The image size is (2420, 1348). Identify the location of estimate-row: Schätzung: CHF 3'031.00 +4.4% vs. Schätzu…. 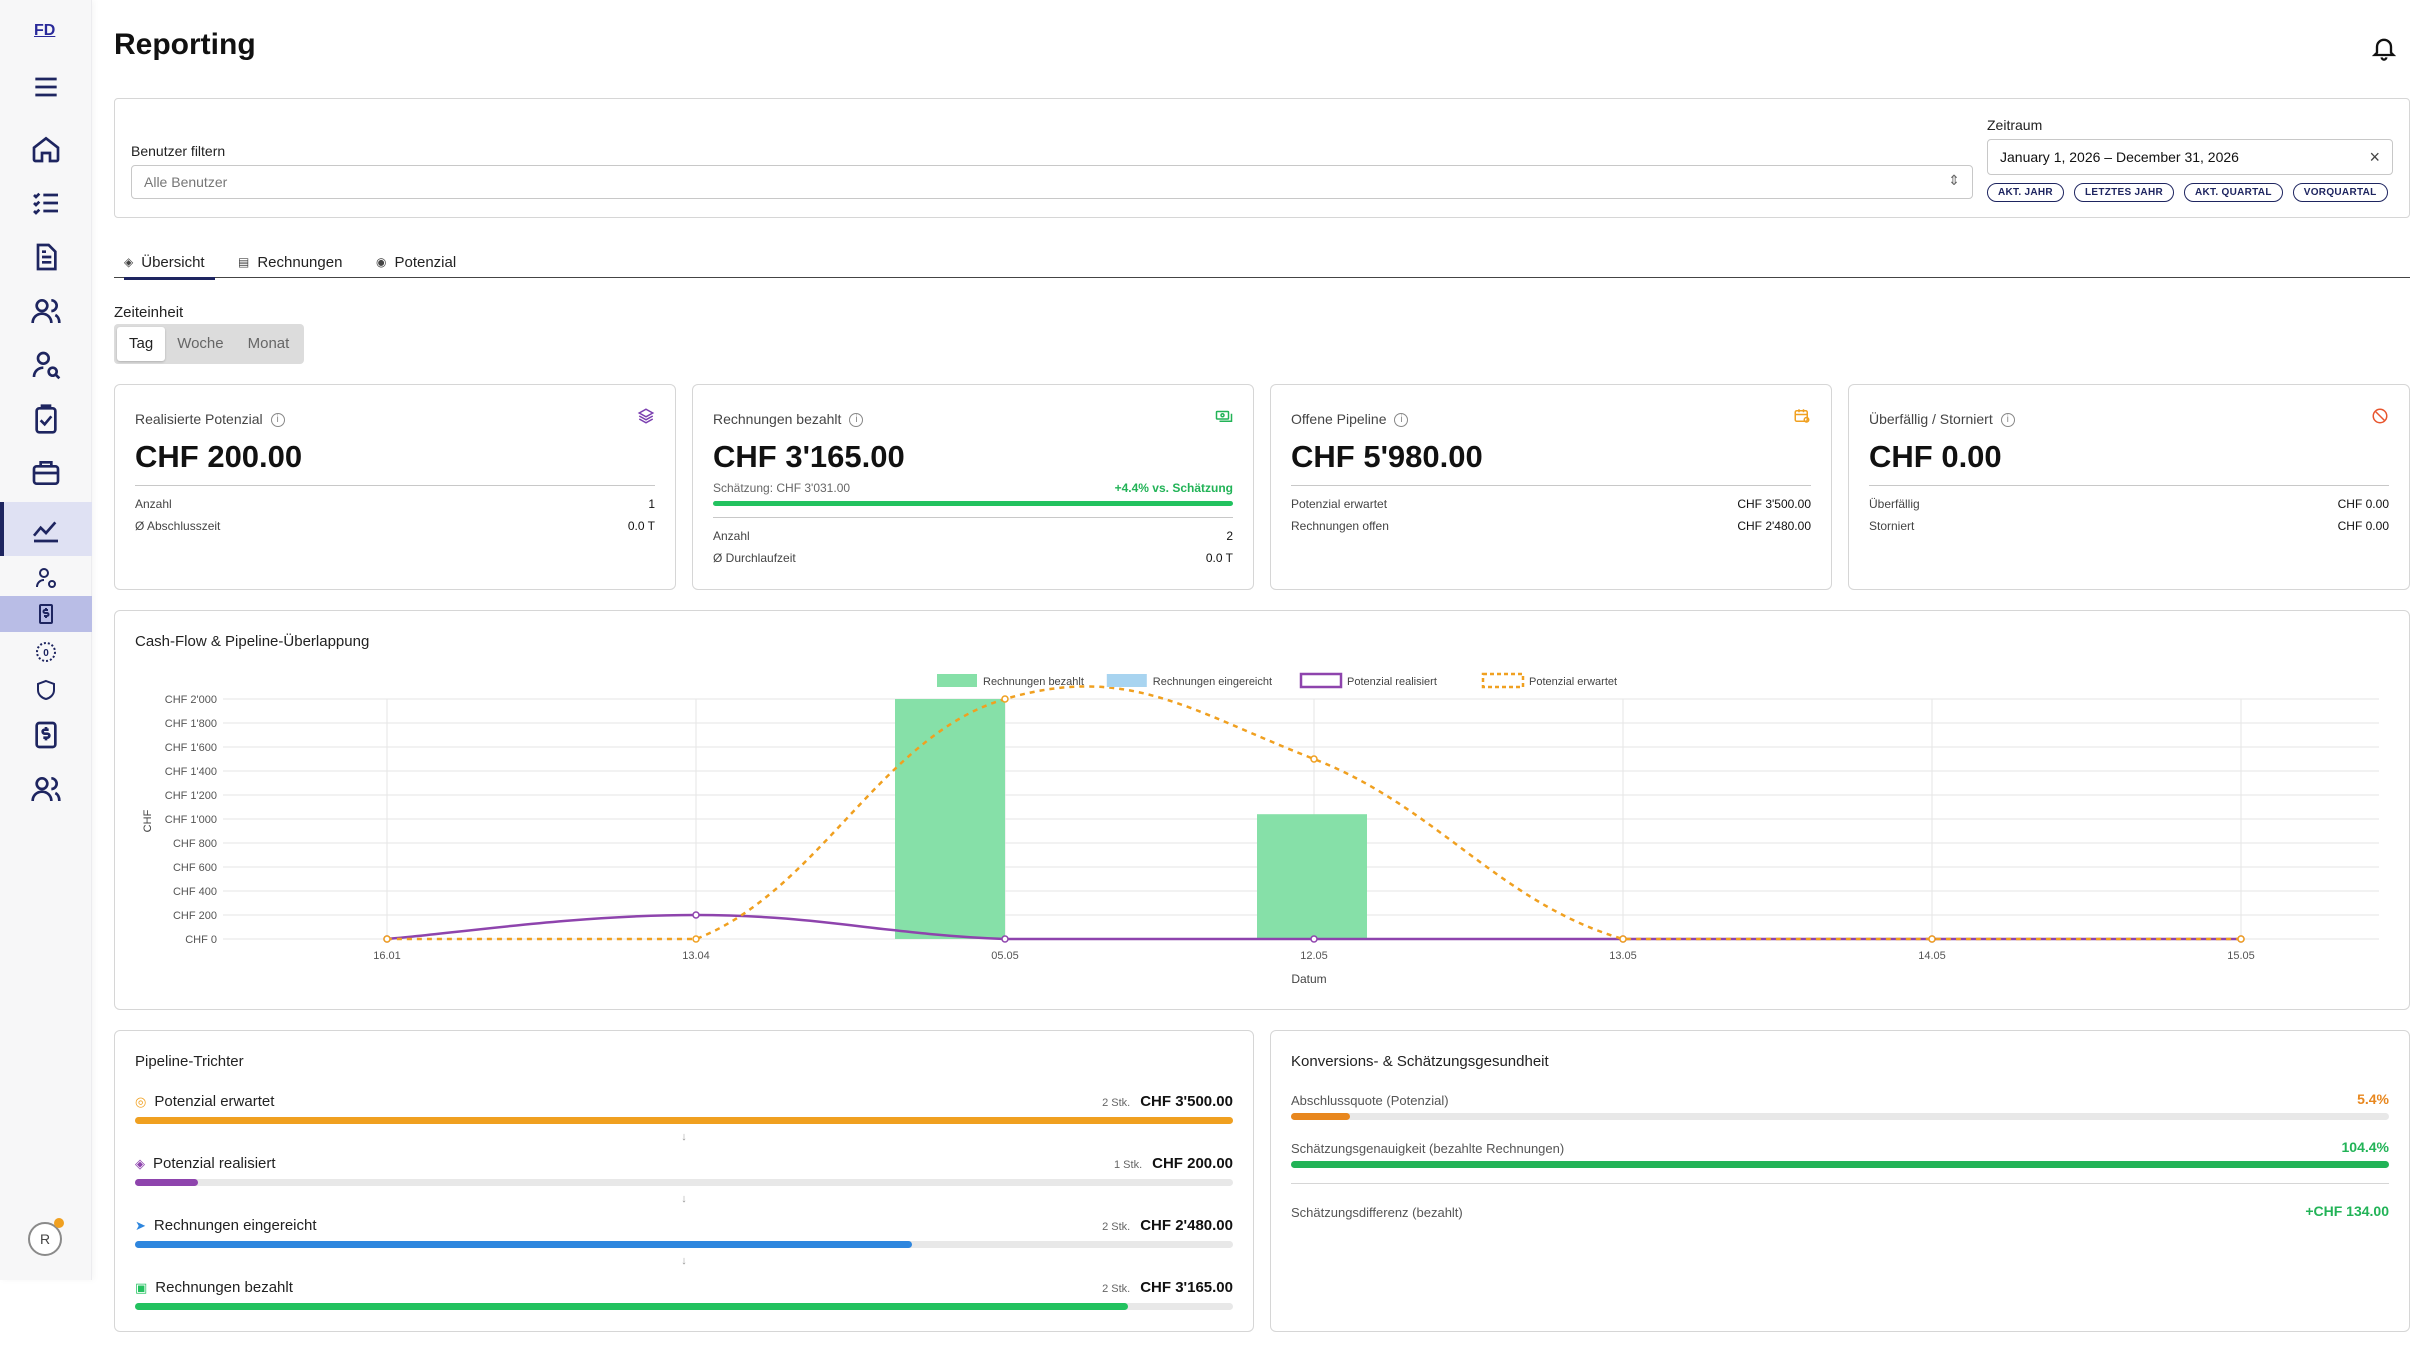
(973, 488).